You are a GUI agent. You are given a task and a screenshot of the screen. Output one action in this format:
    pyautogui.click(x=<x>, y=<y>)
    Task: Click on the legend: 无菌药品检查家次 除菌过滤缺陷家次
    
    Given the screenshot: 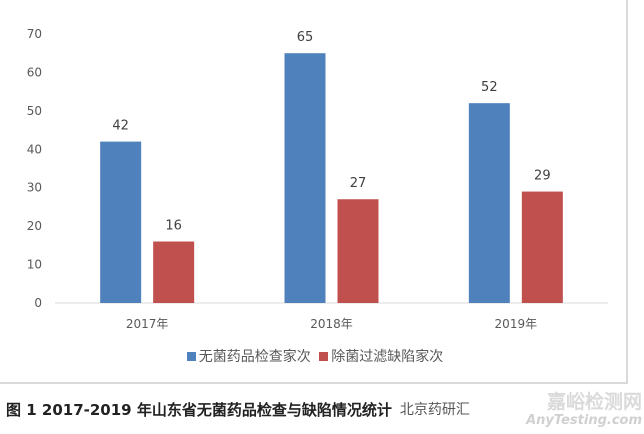 What is the action you would take?
    pyautogui.click(x=313, y=356)
    